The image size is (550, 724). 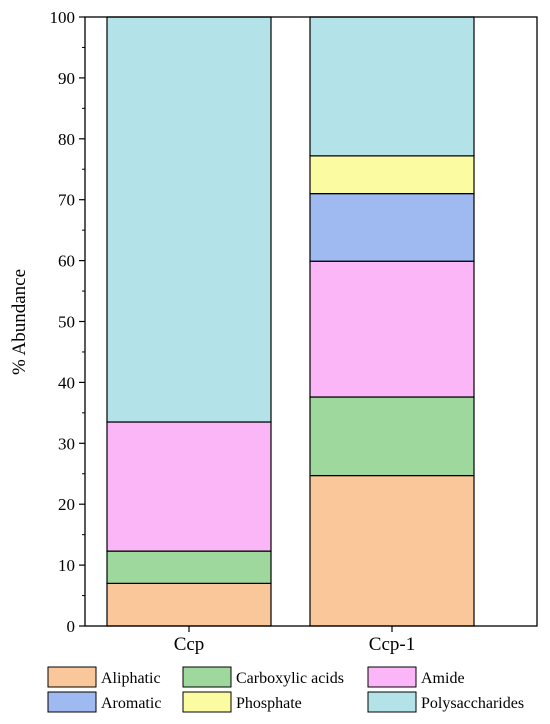 What do you see at coordinates (71, 626) in the screenshot?
I see `y-tick-label-0: 0` at bounding box center [71, 626].